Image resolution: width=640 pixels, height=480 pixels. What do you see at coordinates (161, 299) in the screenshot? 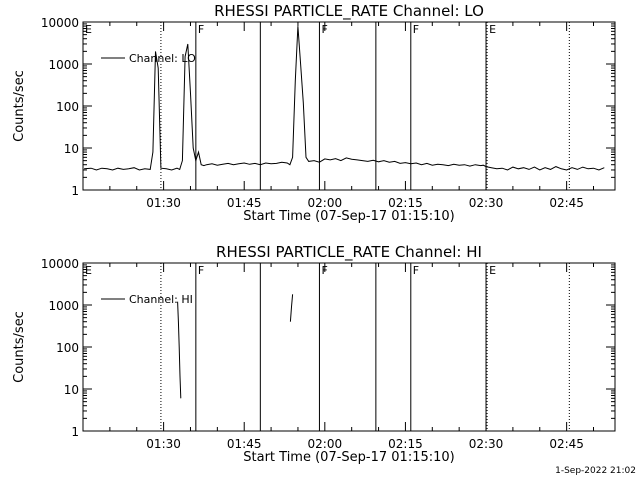
I see `legend-label: Channel: HI` at bounding box center [161, 299].